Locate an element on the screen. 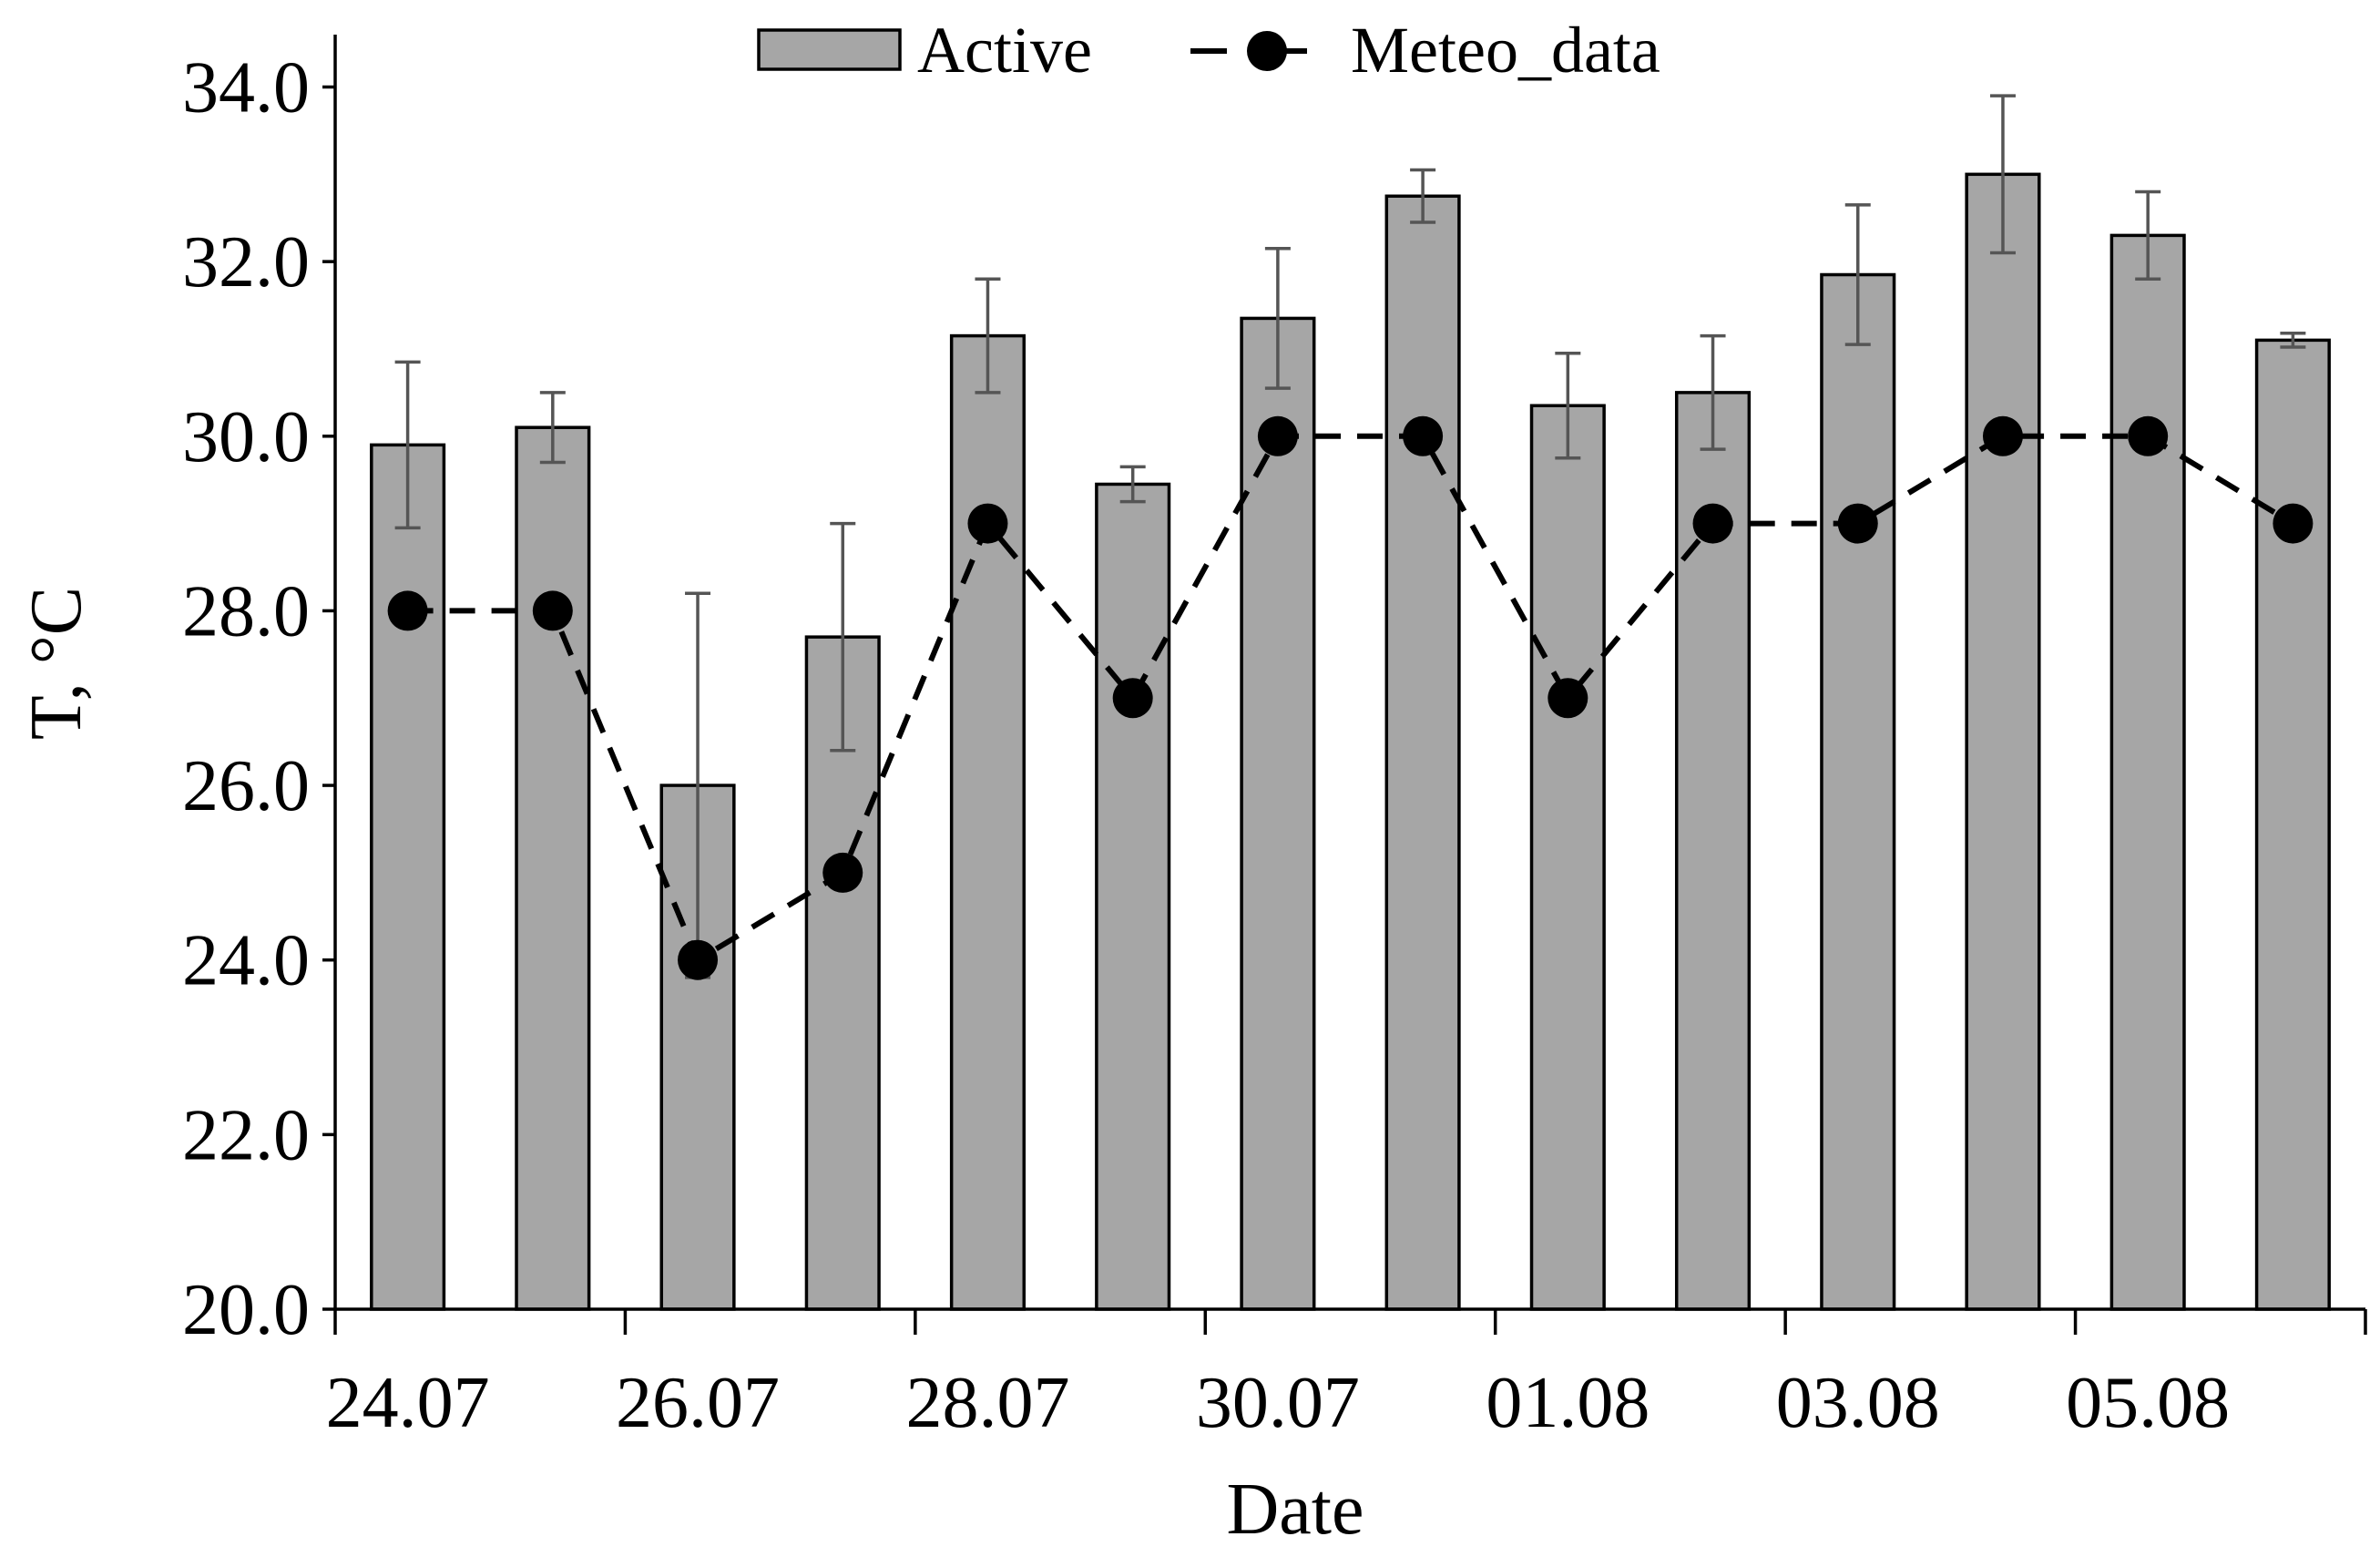 Image resolution: width=2380 pixels, height=1557 pixels. bar-25.07 is located at coordinates (553, 868).